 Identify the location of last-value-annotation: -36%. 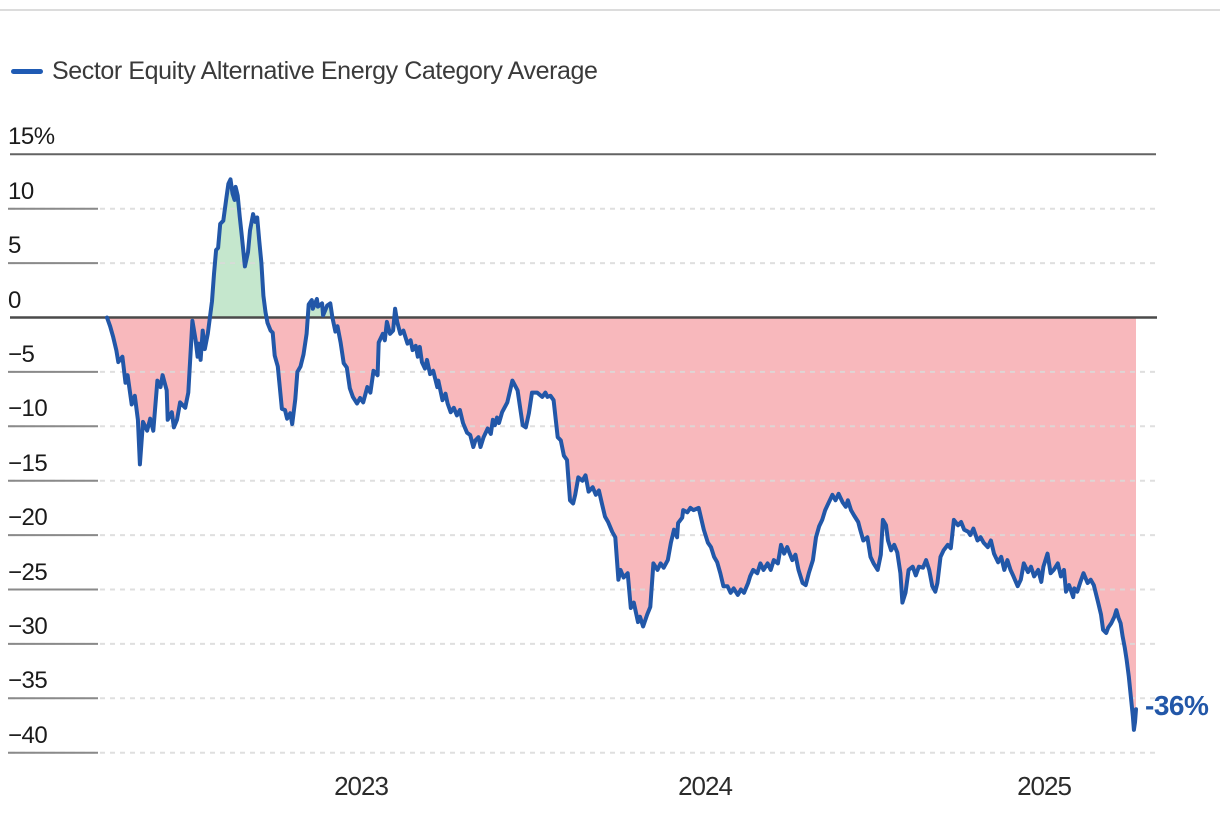
(1177, 705).